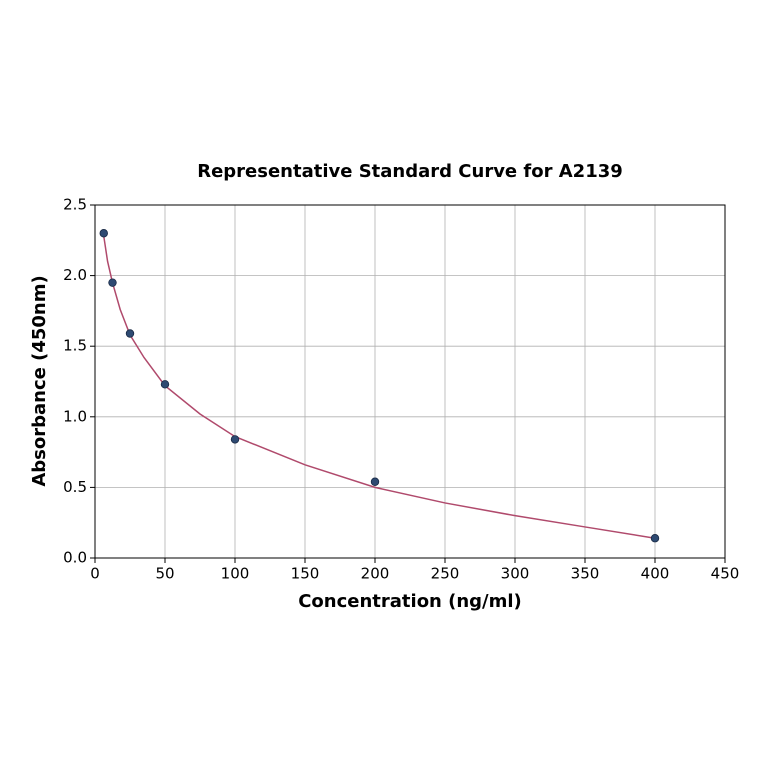 This screenshot has height=764, width=764. Describe the element at coordinates (410, 601) in the screenshot. I see `x-axis-label: Concentration (ng/ml)` at that location.